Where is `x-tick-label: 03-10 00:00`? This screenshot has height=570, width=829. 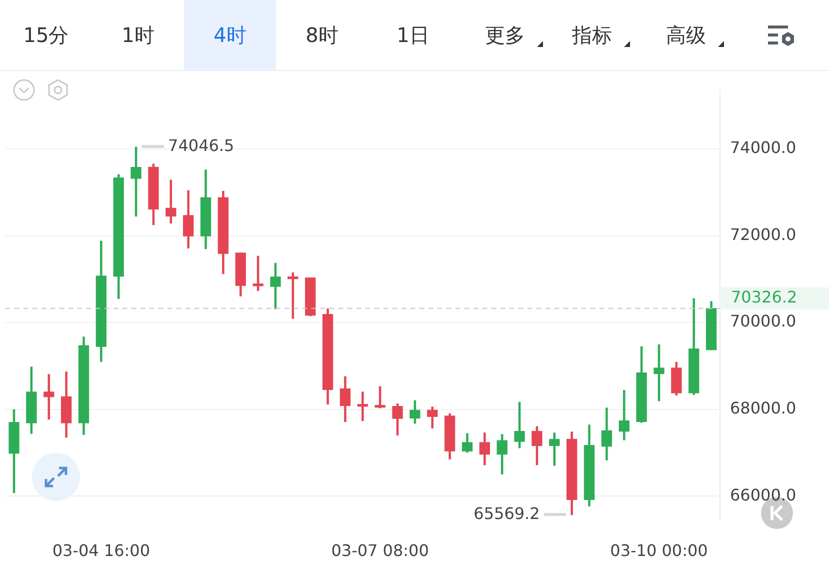
x-tick-label: 03-10 00:00 is located at coordinates (659, 550).